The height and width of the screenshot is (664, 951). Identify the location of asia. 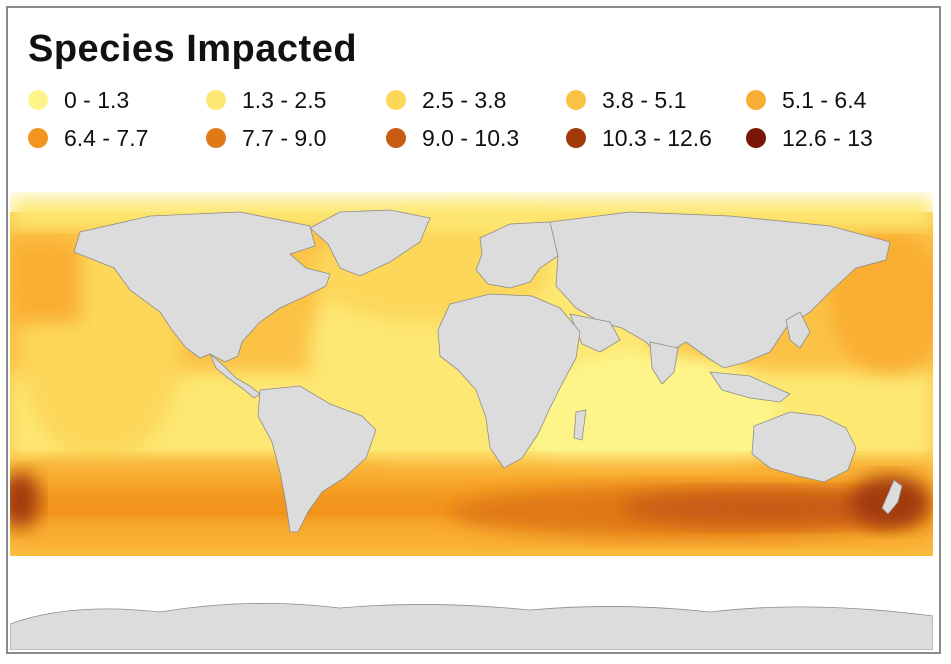
(720, 290).